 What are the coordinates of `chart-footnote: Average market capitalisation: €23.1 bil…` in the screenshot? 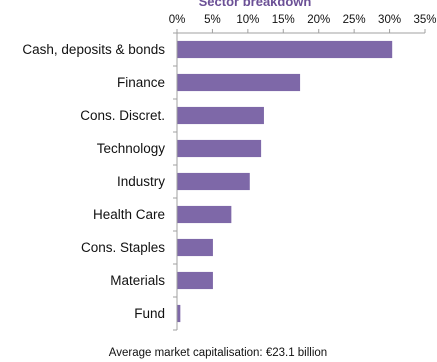 It's located at (218, 353).